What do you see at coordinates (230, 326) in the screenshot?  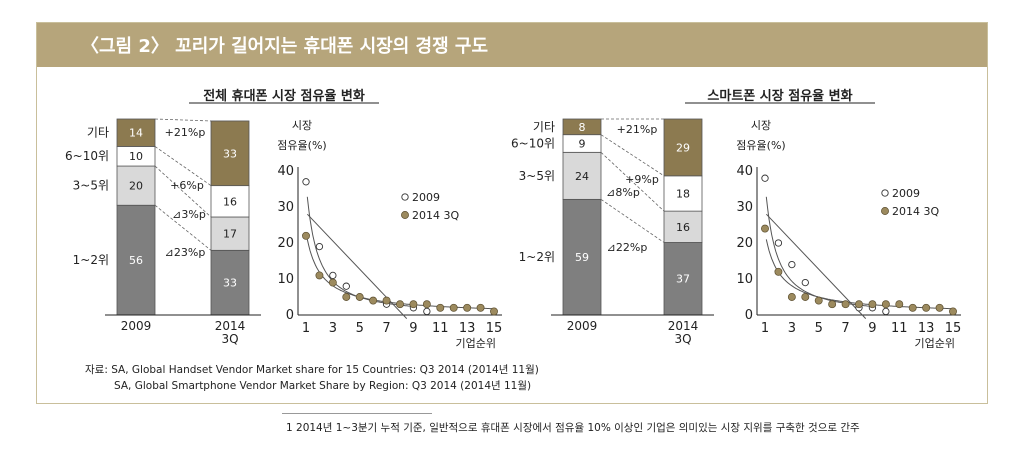 I see `handset-bars-category-1-0: 2014` at bounding box center [230, 326].